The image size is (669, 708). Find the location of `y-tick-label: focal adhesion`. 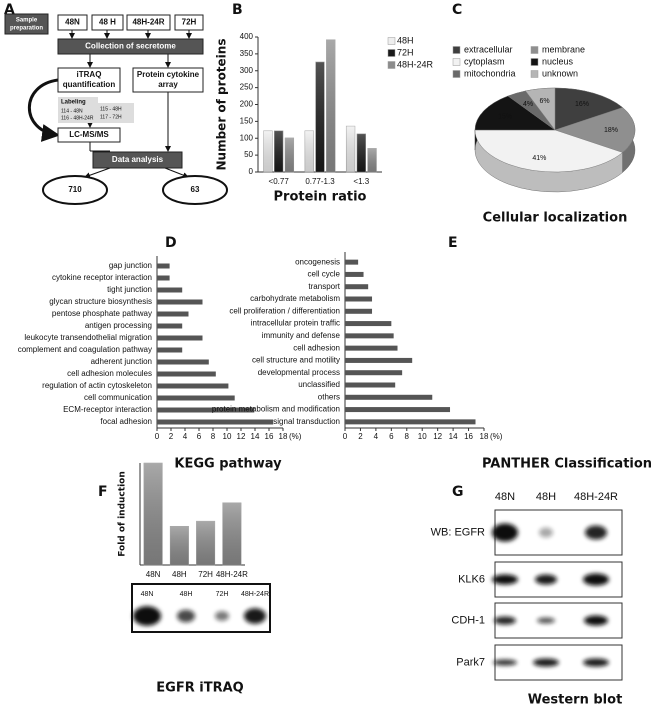

y-tick-label: focal adhesion is located at coordinates (126, 421).